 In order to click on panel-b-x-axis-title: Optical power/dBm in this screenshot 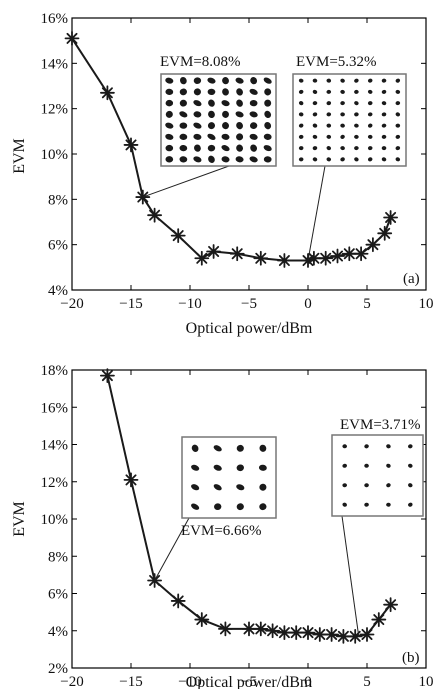, I will do `click(249, 681)`.